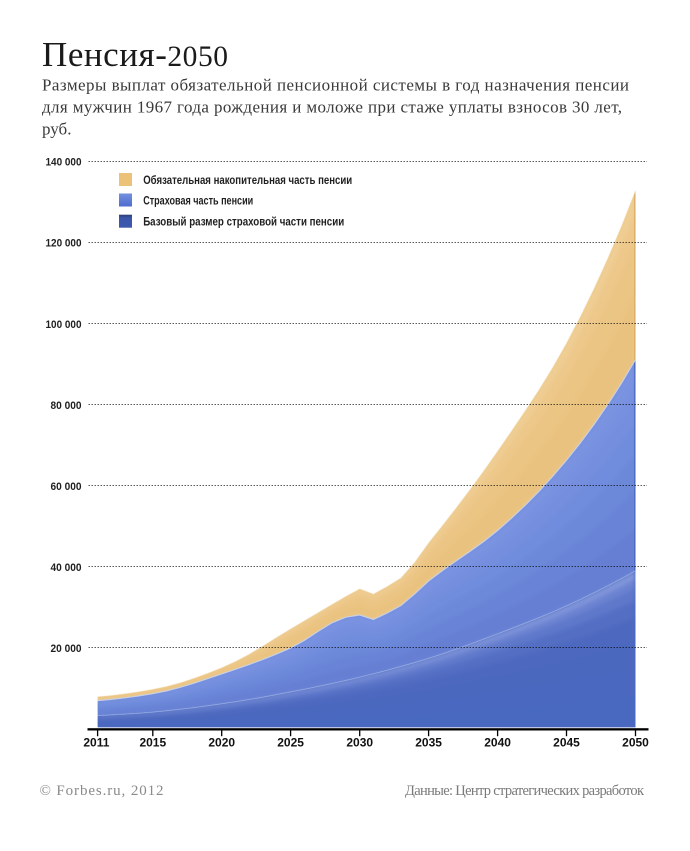 This screenshot has width=690, height=851. What do you see at coordinates (56, 128) in the screenshot?
I see `svg-text: руб.` at bounding box center [56, 128].